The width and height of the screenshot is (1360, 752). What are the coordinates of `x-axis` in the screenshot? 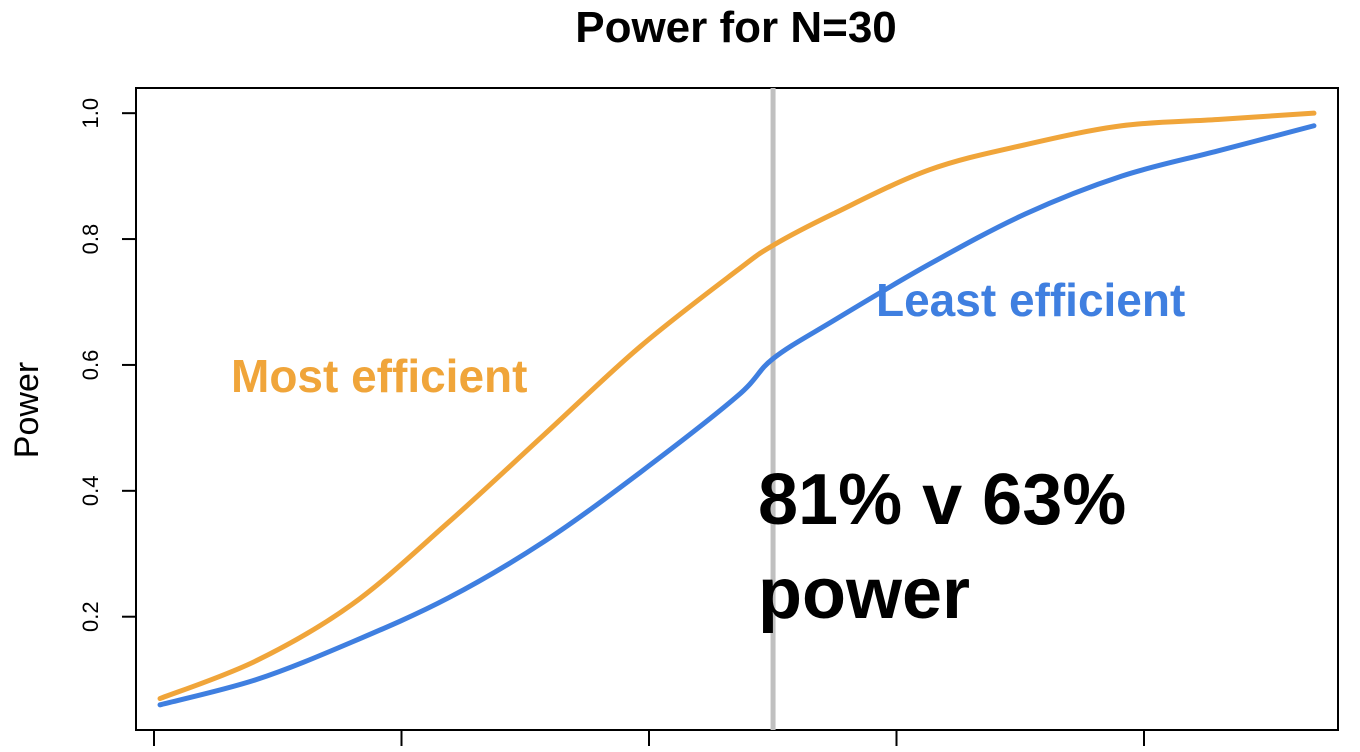 It's located at (649, 738).